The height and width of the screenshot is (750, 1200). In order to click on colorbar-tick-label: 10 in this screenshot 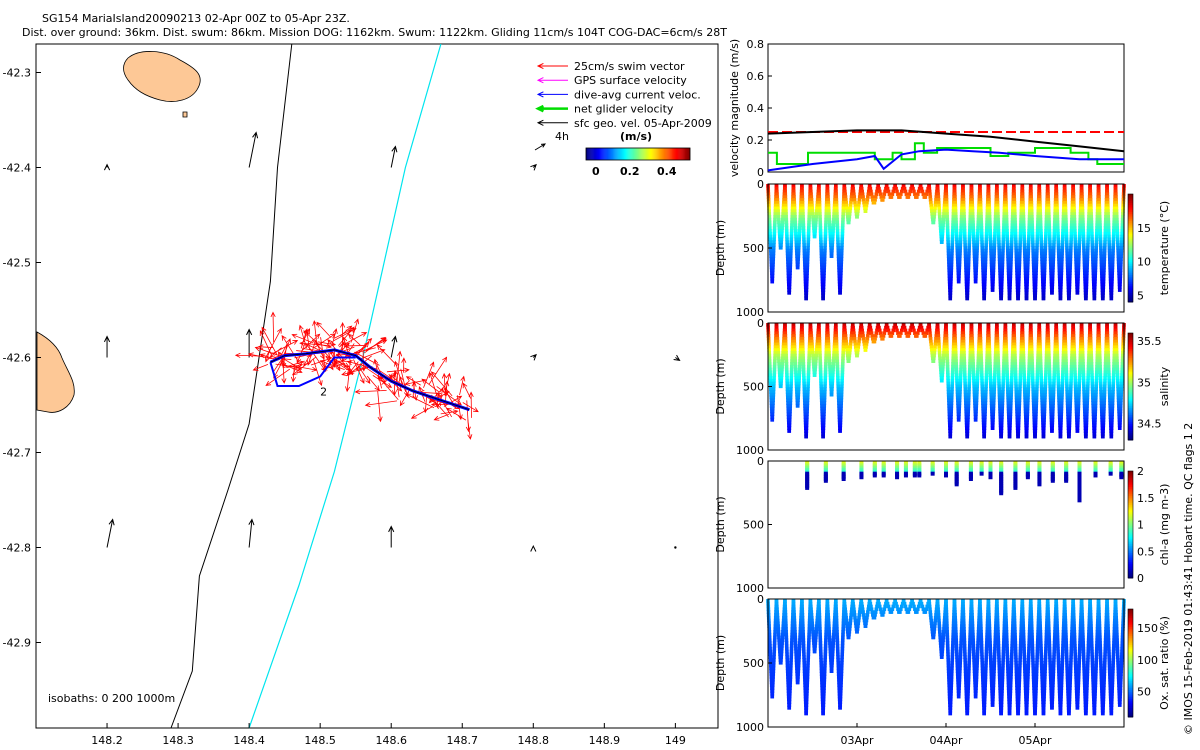, I will do `click(1144, 262)`.